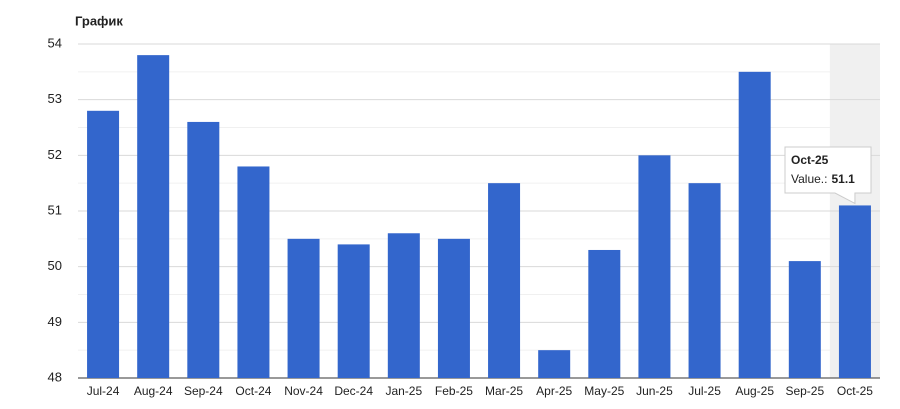  I want to click on tooltip-label: Value.:, so click(809, 179).